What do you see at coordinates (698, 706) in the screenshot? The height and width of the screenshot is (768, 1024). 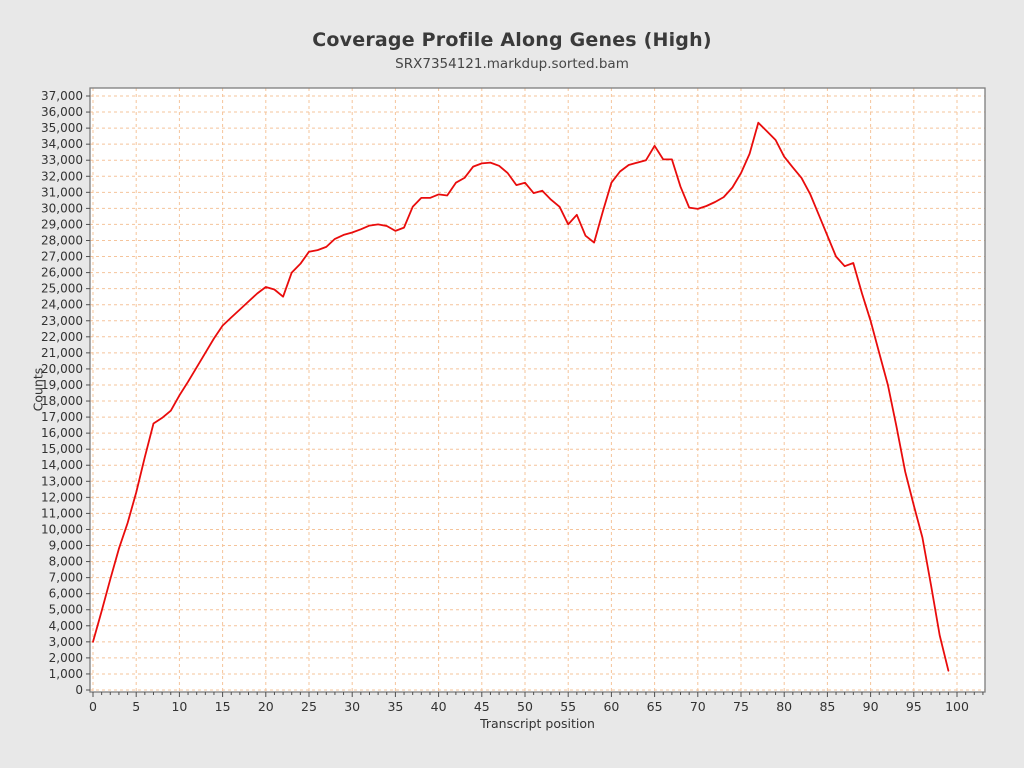 I see `svg-text: 70` at bounding box center [698, 706].